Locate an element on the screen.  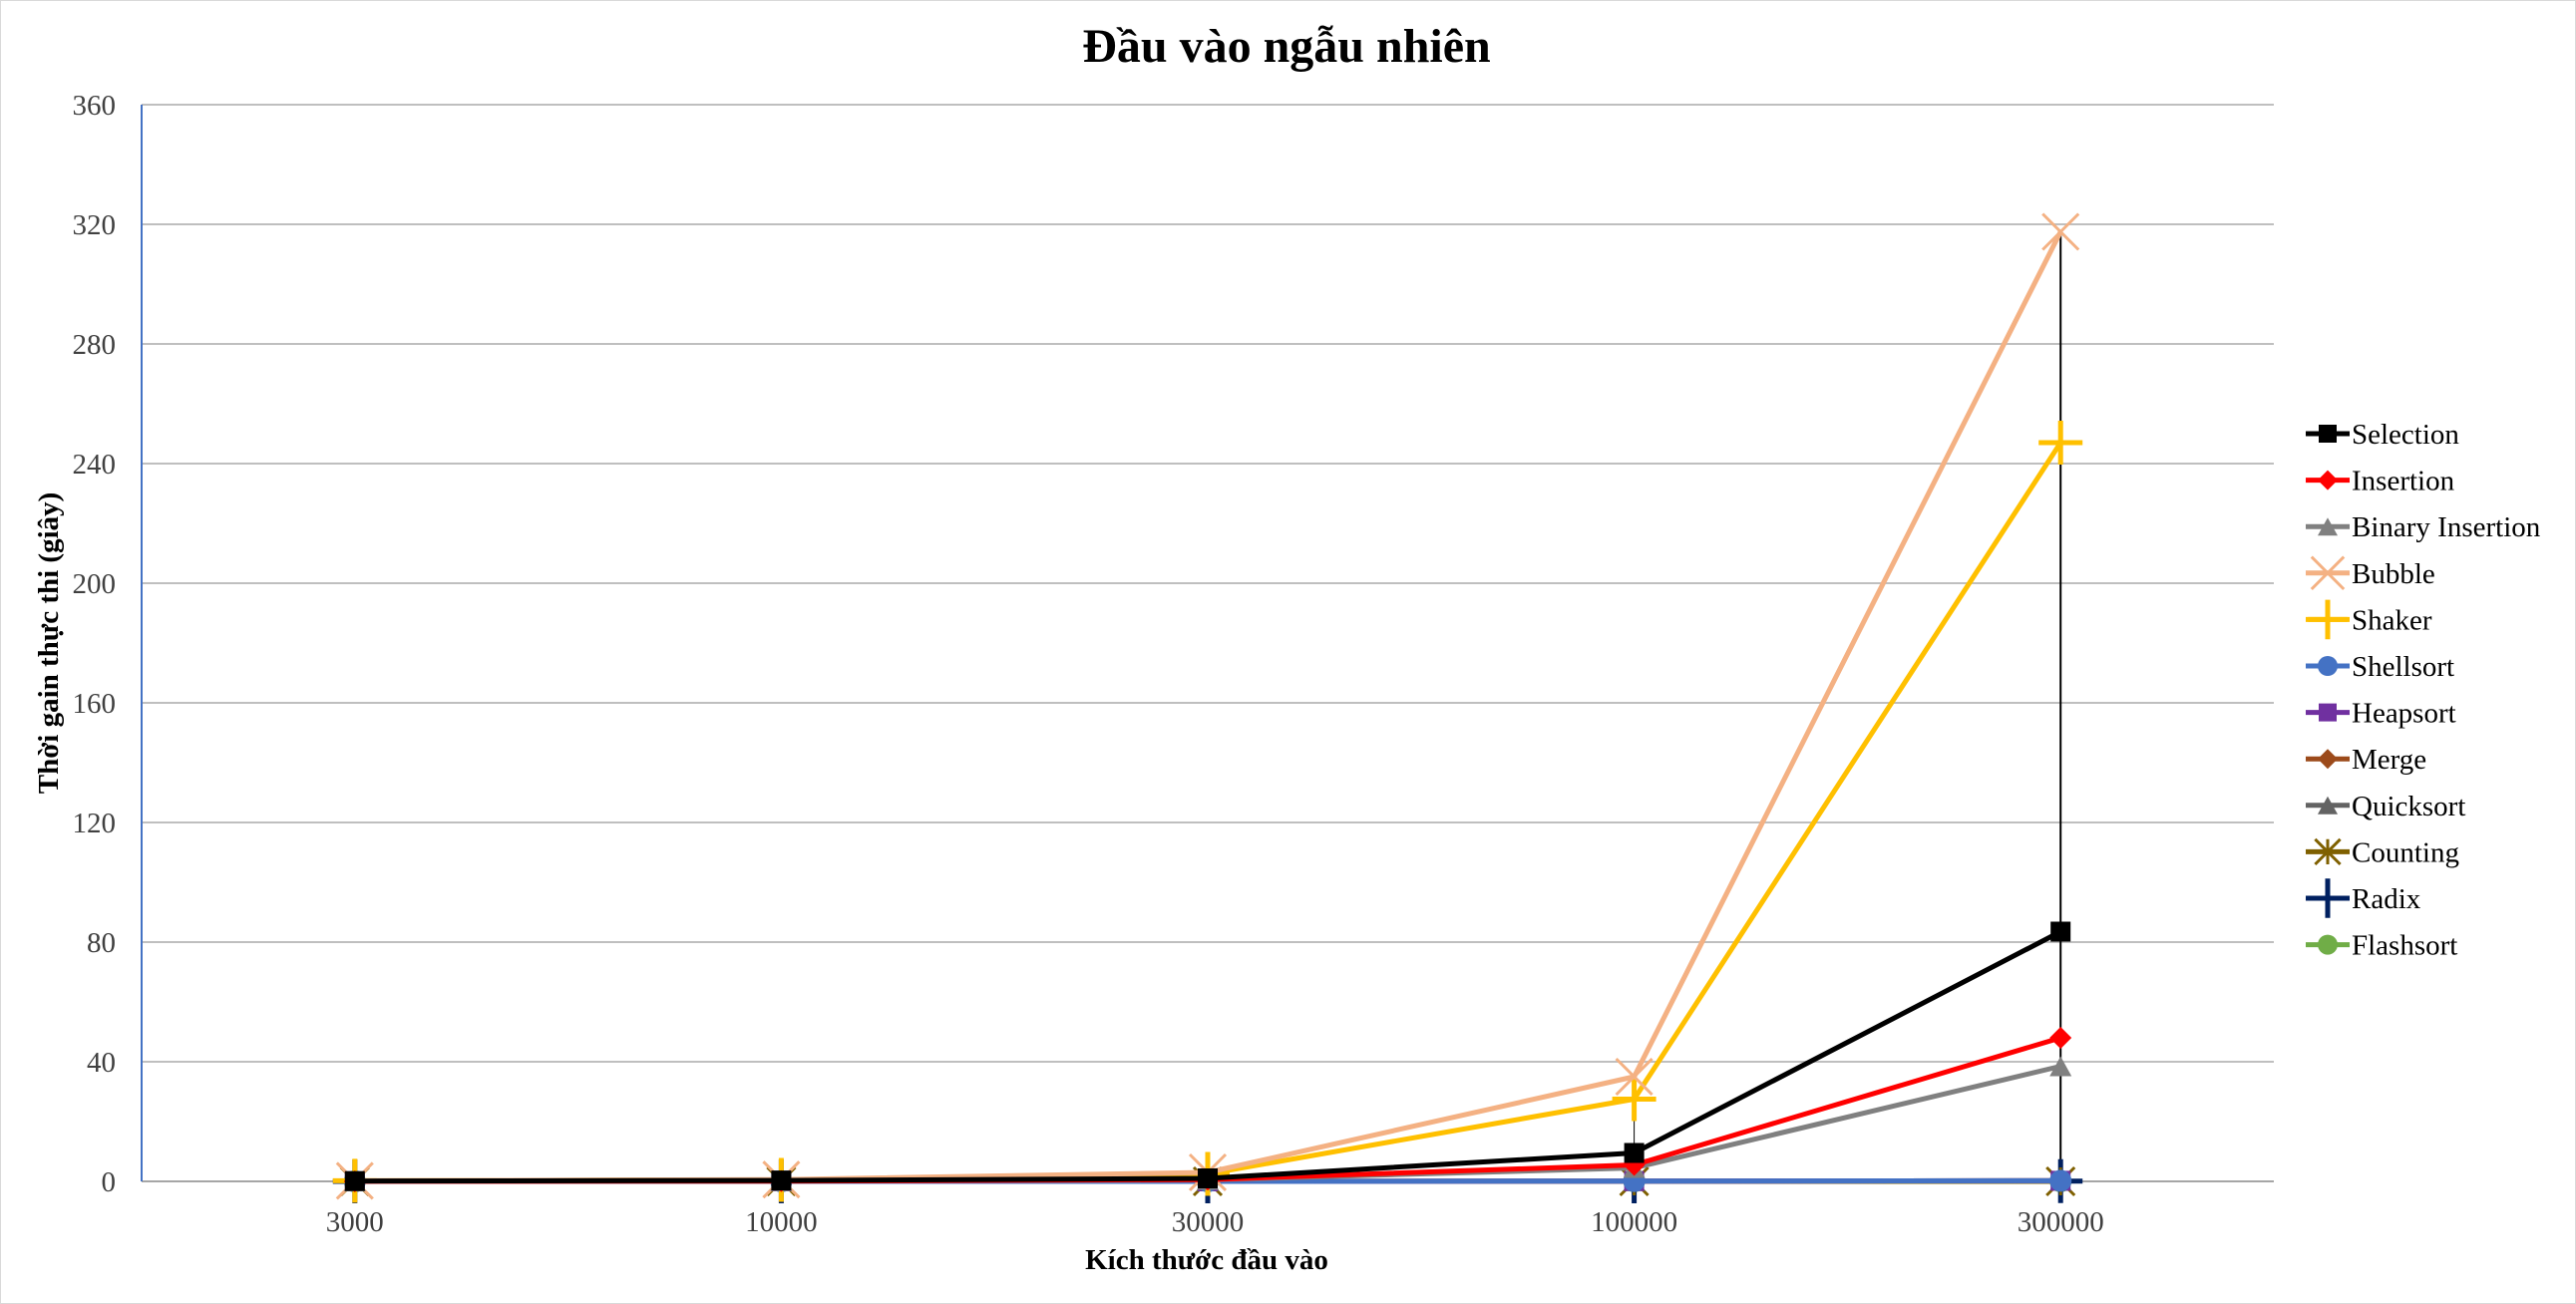
y-axis-label: Thời gain thực thi (giây) is located at coordinates (49, 643).